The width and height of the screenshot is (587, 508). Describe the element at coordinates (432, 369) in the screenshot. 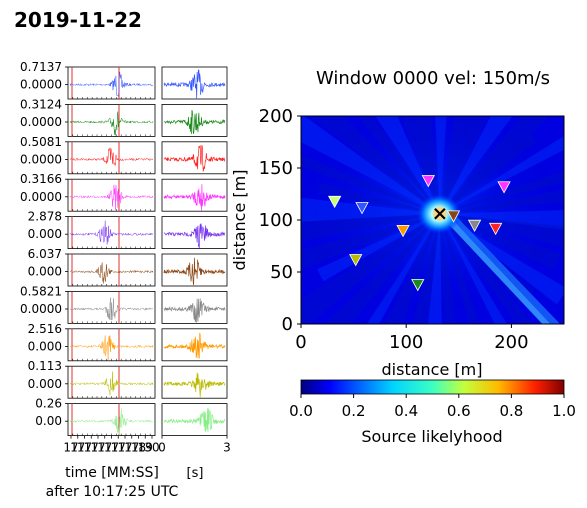

I see `map-xlabel: distance [m]` at that location.